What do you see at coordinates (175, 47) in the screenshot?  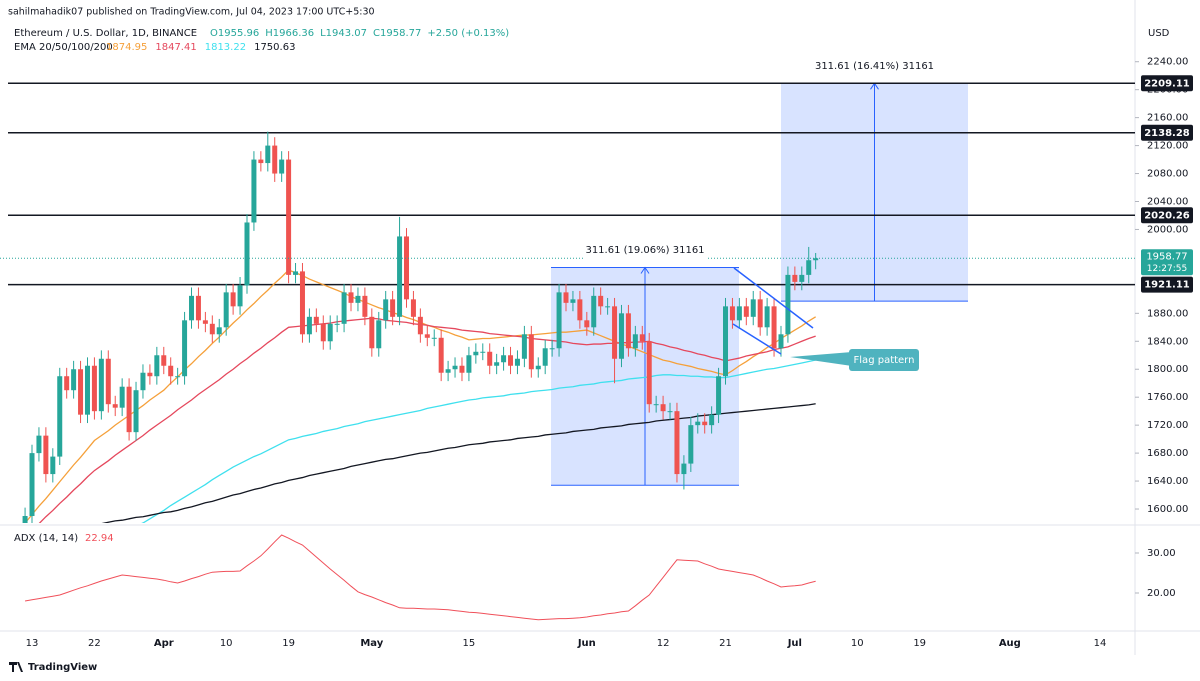 I see `ema-legend-value: 1847.41` at bounding box center [175, 47].